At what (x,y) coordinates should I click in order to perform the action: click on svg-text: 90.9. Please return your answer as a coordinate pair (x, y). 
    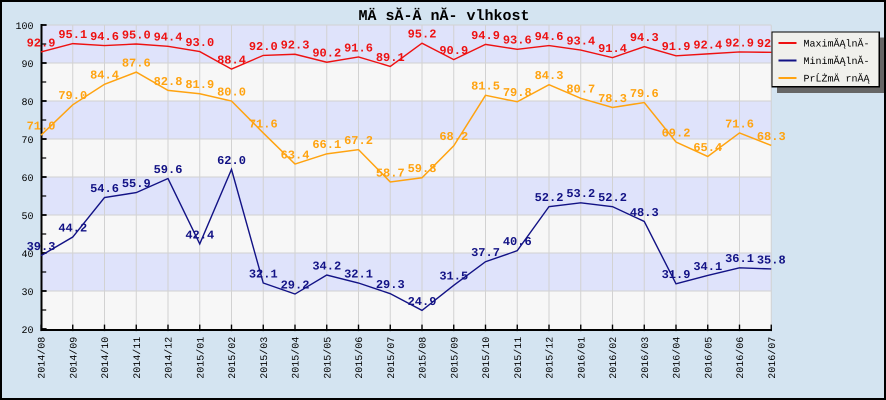
    Looking at the image, I should click on (453, 51).